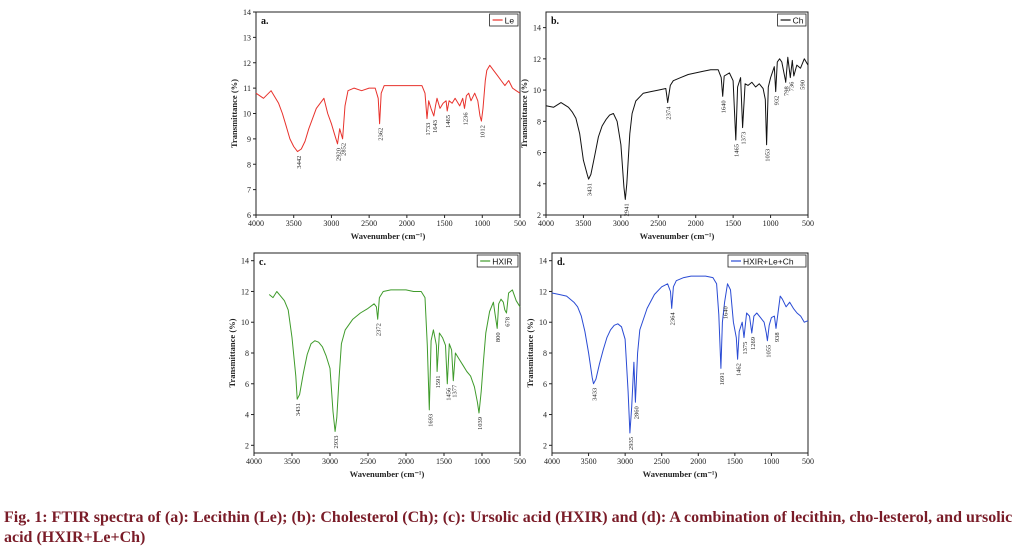  What do you see at coordinates (379, 329) in the screenshot?
I see `peak-label: 2372` at bounding box center [379, 329].